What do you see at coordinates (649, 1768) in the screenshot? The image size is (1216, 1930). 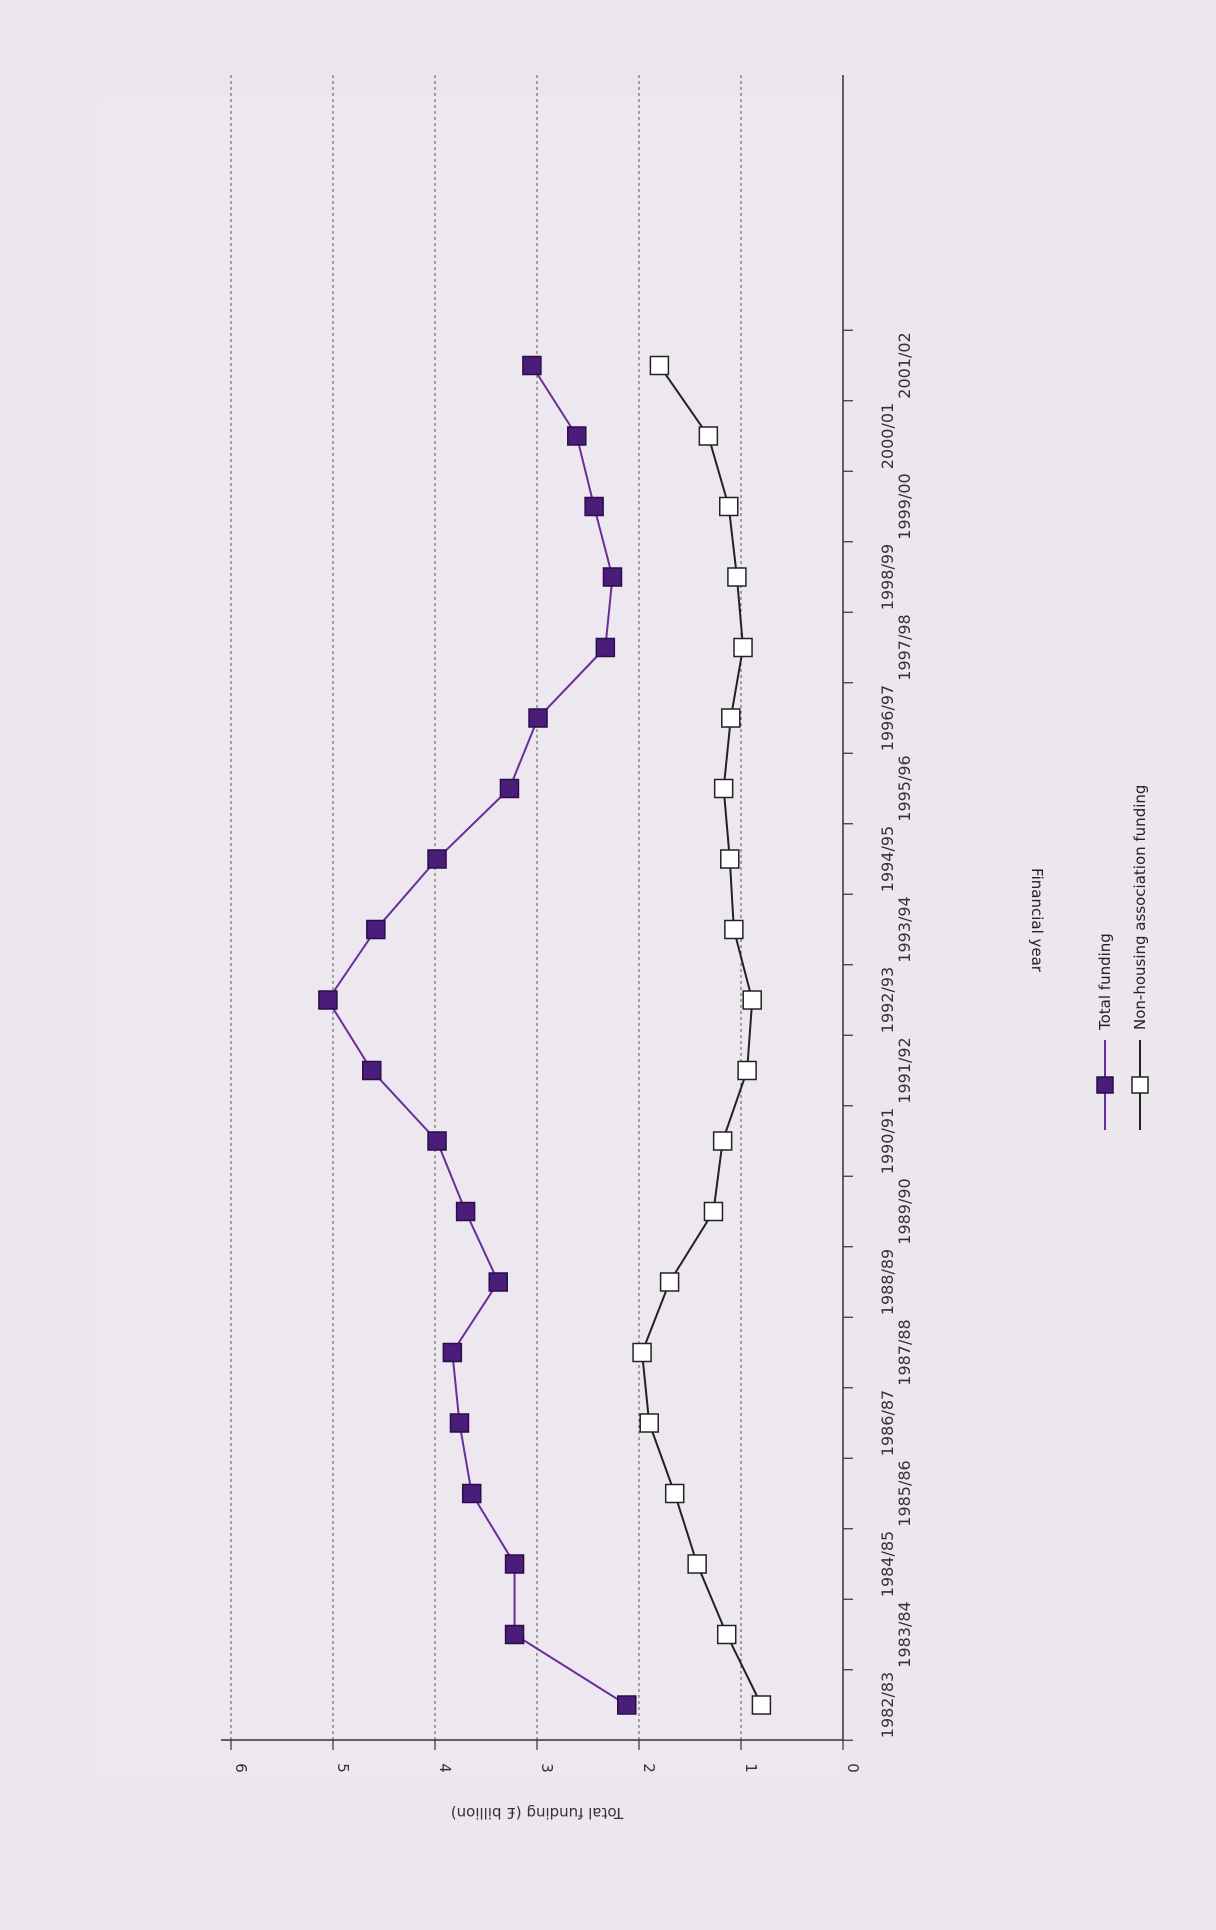 I see `value-tick-label: 2` at bounding box center [649, 1768].